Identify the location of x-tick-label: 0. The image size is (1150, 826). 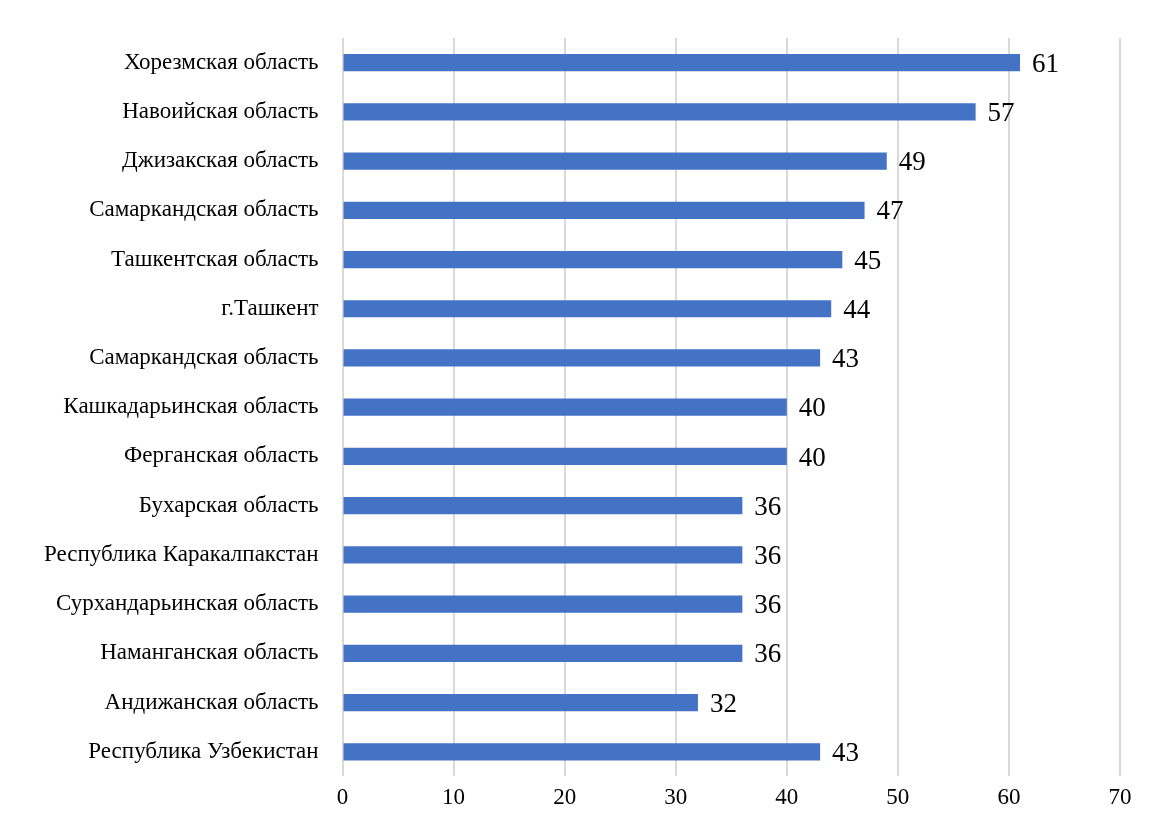
(342, 797).